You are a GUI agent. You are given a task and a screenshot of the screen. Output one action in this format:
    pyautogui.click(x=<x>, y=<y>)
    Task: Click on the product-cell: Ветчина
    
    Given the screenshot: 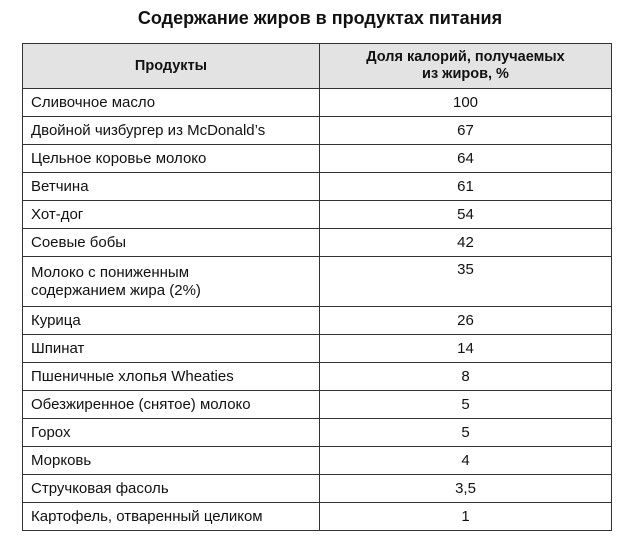 What is the action you would take?
    pyautogui.click(x=171, y=186)
    